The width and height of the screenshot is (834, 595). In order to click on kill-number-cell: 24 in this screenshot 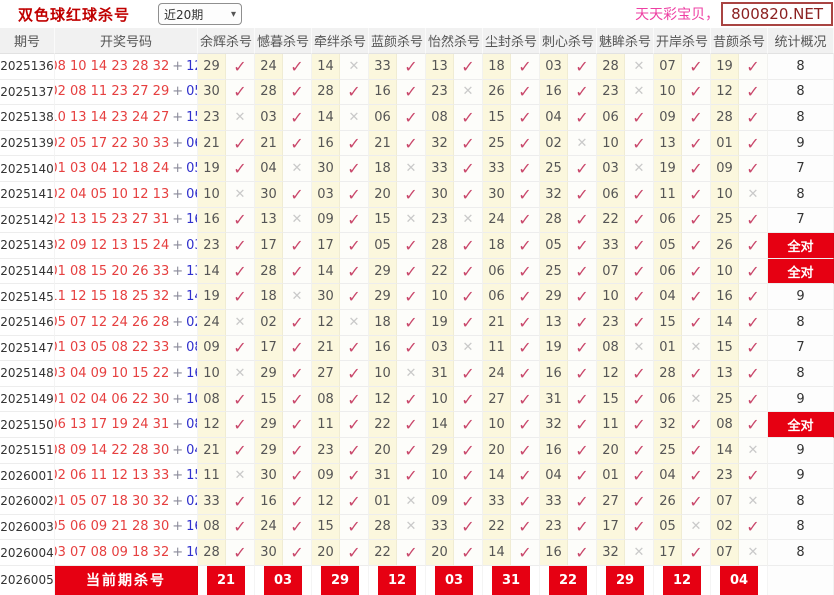, I will do `click(212, 322)`.